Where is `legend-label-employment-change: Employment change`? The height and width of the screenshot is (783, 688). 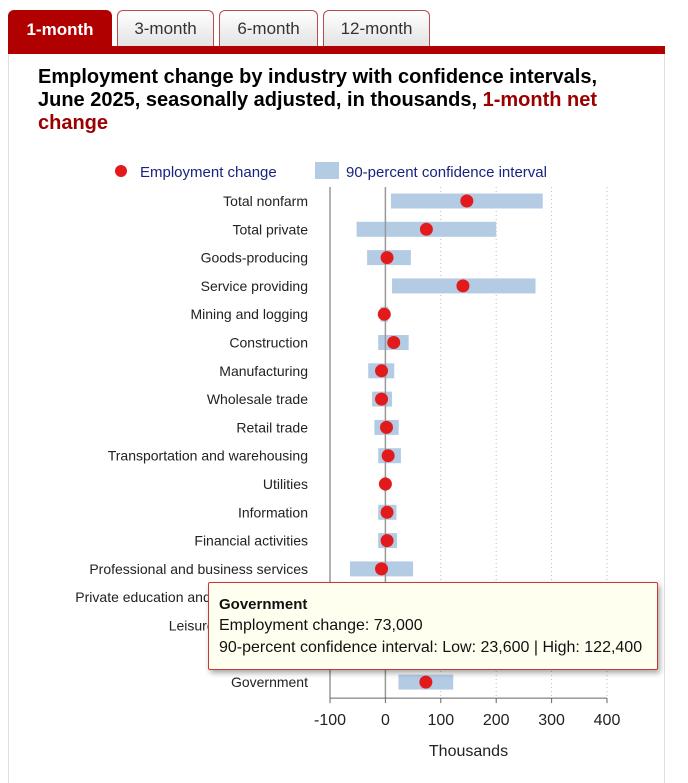
legend-label-employment-change: Employment change is located at coordinates (208, 172).